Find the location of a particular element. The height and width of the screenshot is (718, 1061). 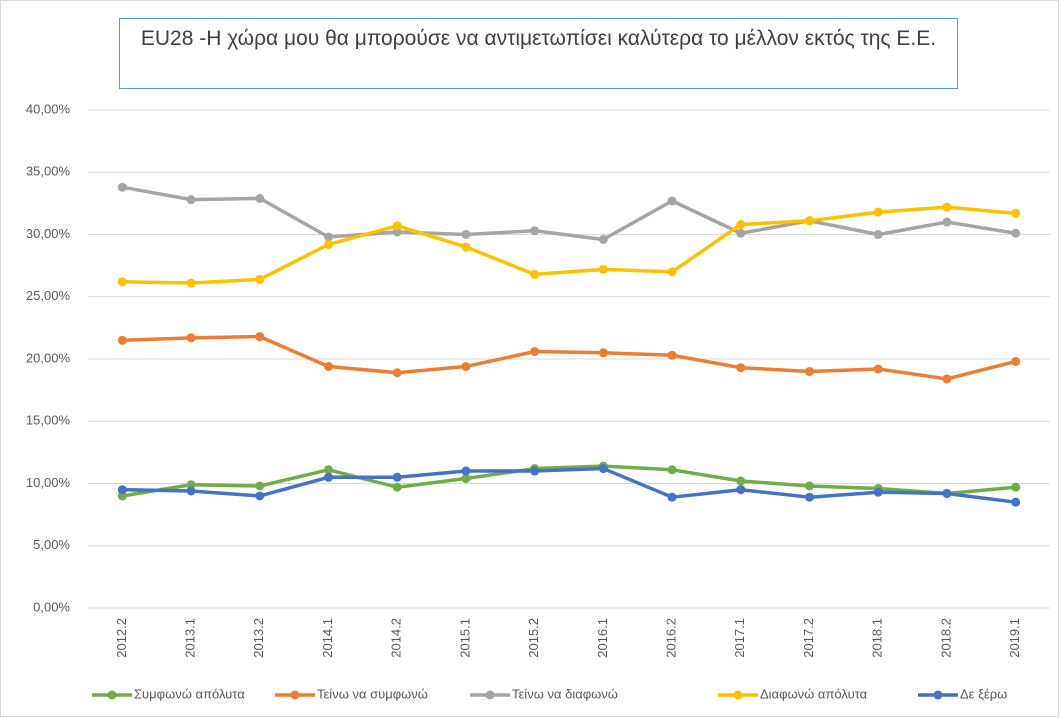

x-tick-label: 2016.2 is located at coordinates (671, 638).